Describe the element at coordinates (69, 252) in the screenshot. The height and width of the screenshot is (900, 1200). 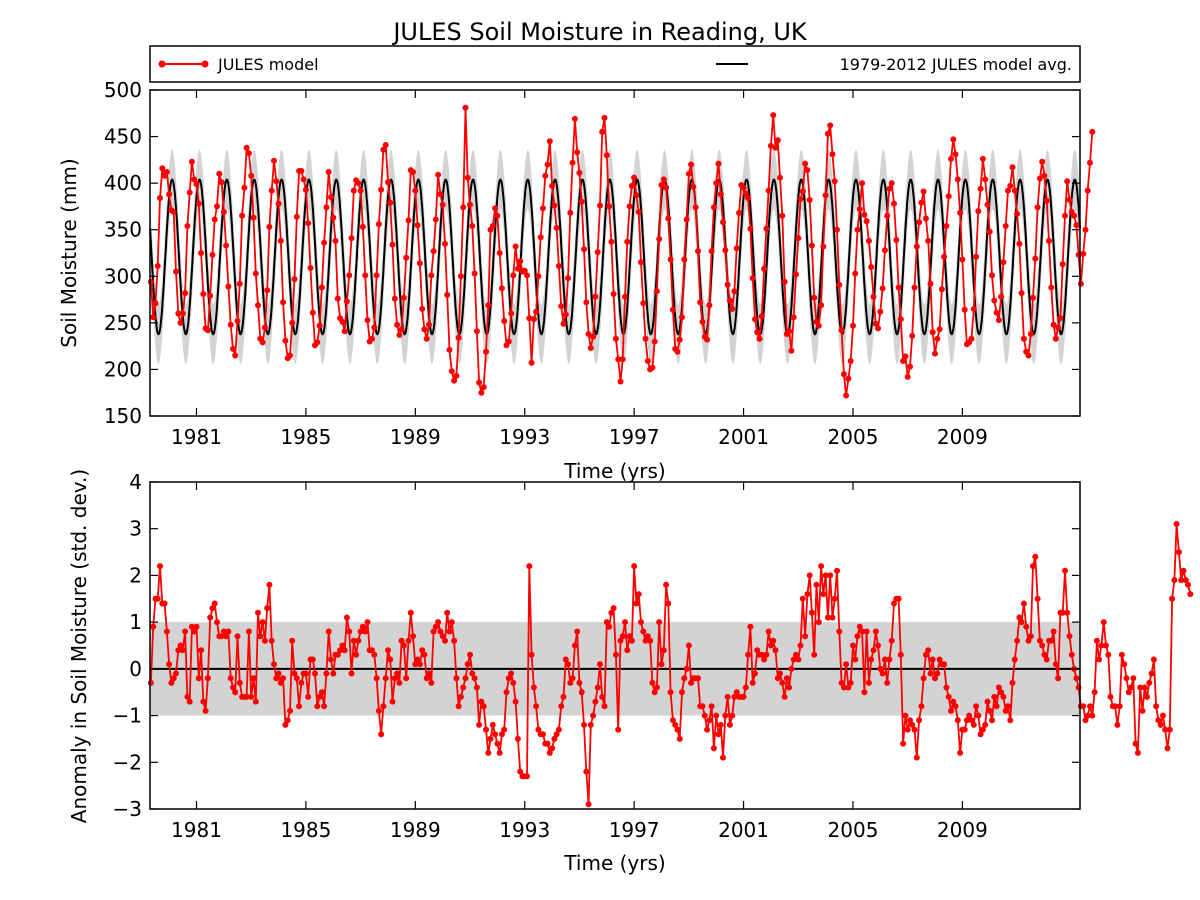
I see `top-y-axis-label: Soil Moisture (mm)` at that location.